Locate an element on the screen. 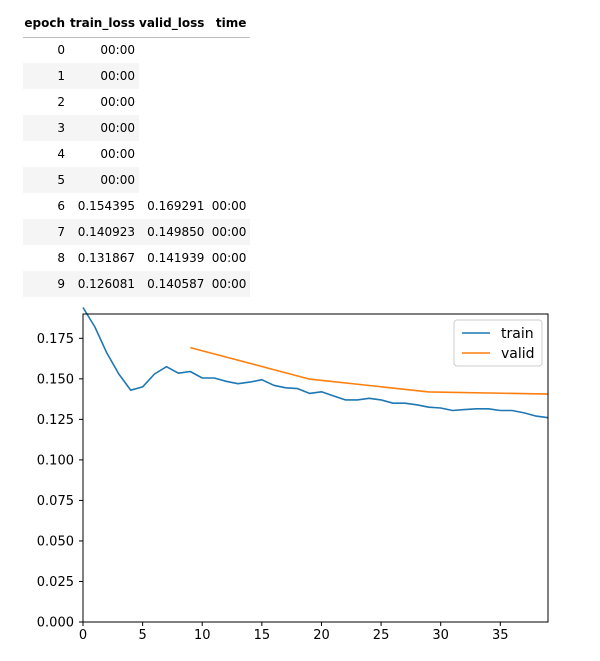  table-row: 8 0.131867 0.141939 00:00 is located at coordinates (136, 258).